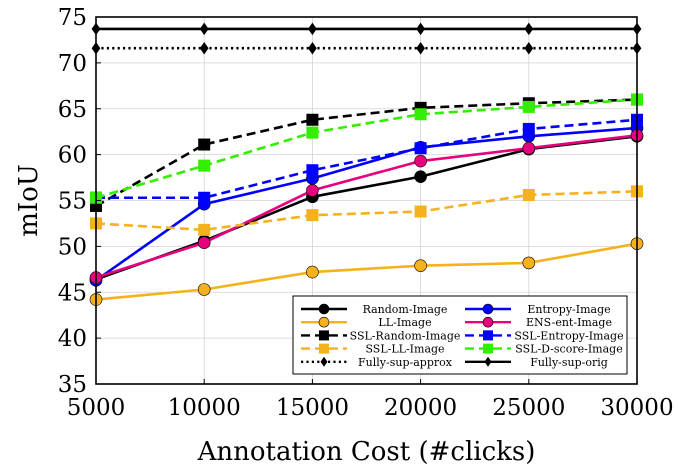 The height and width of the screenshot is (476, 678). I want to click on legend-entry: ENS-ent-Image, so click(538, 322).